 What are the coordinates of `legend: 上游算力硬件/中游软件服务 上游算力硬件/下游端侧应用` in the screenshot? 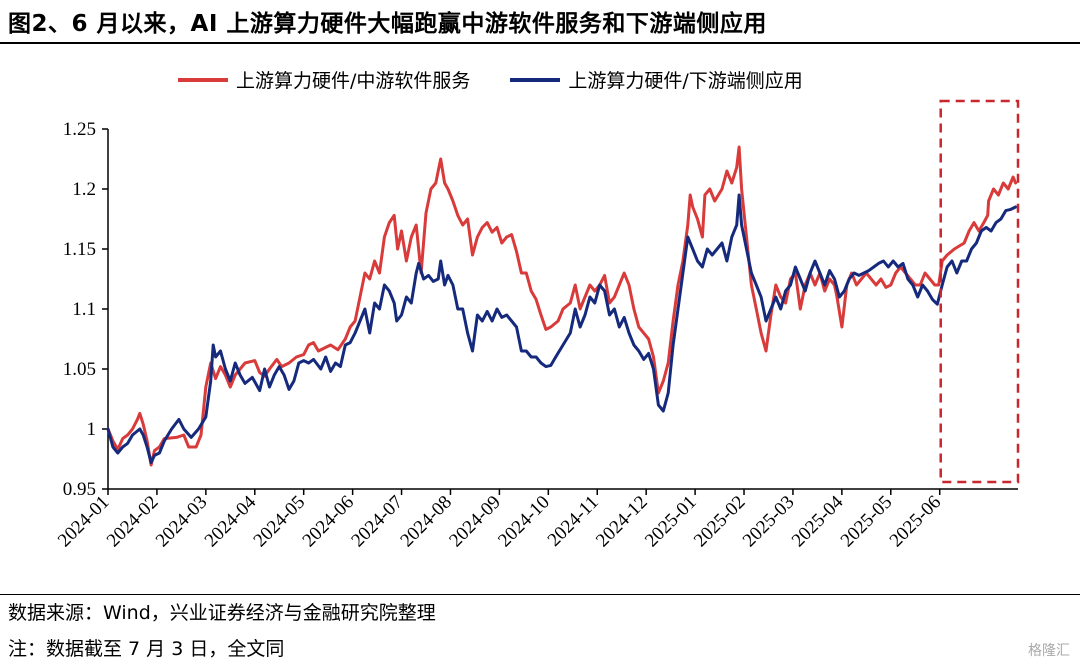 It's located at (510, 79).